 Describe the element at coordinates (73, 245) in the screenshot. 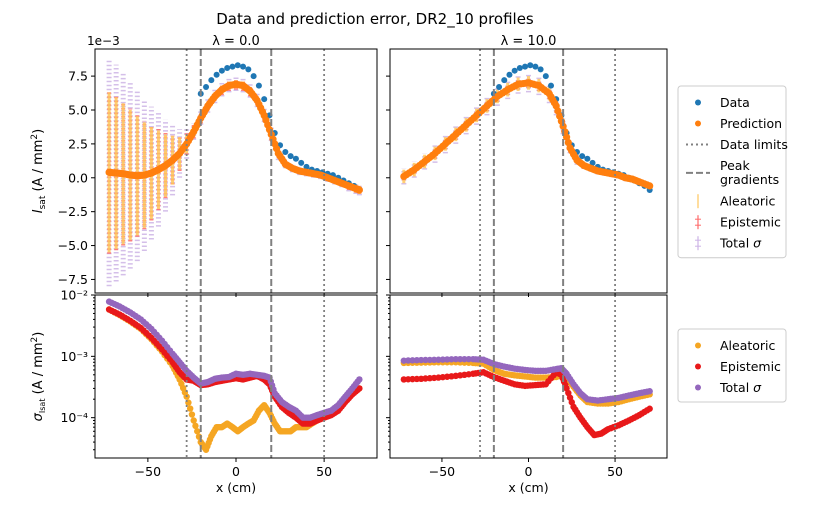

I see `y-tick-label: −5.0` at that location.